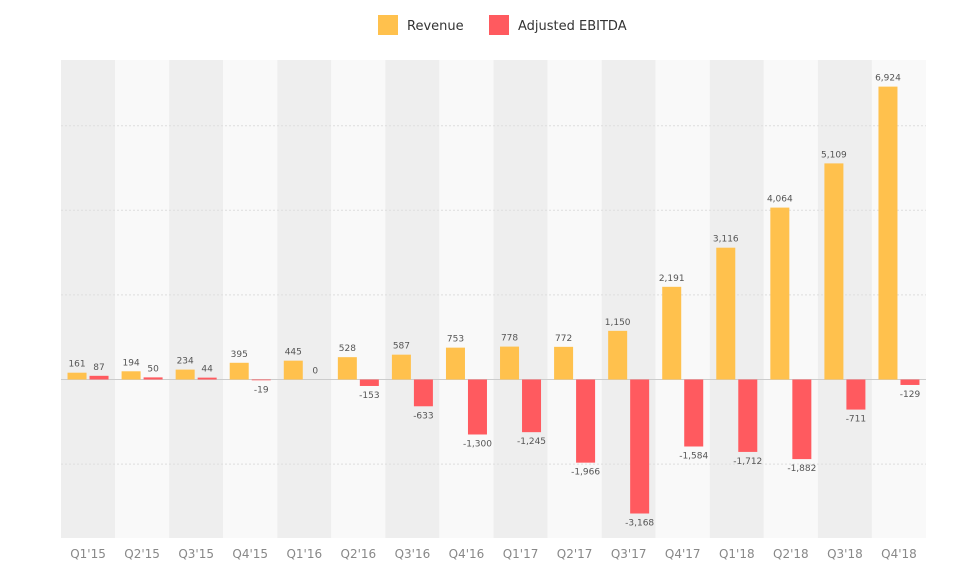 This screenshot has width=976, height=585. Describe the element at coordinates (293, 353) in the screenshot. I see `data-label-revenue-q1-16: 445` at that location.